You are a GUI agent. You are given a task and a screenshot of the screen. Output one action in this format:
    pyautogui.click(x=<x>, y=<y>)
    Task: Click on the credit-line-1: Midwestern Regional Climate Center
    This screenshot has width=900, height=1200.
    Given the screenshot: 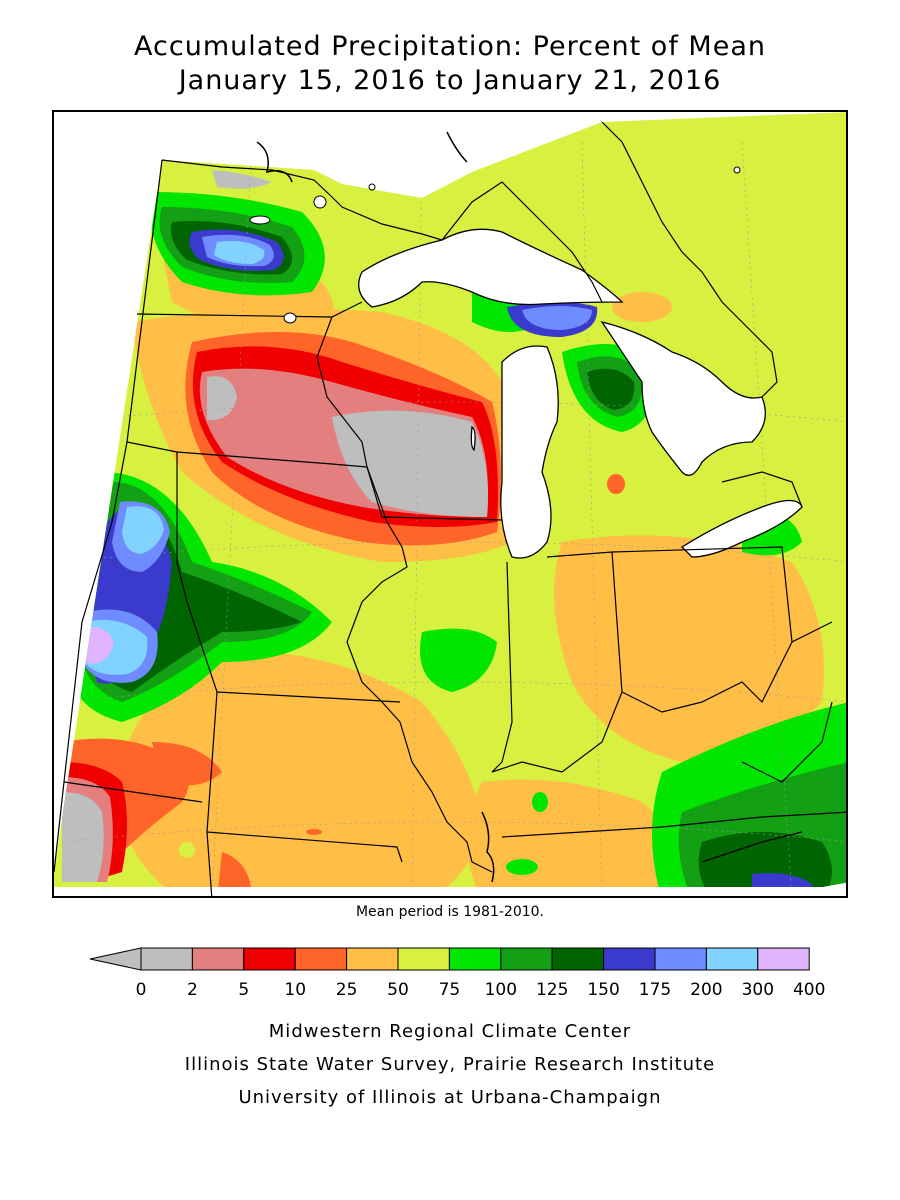 What is the action you would take?
    pyautogui.click(x=450, y=1031)
    